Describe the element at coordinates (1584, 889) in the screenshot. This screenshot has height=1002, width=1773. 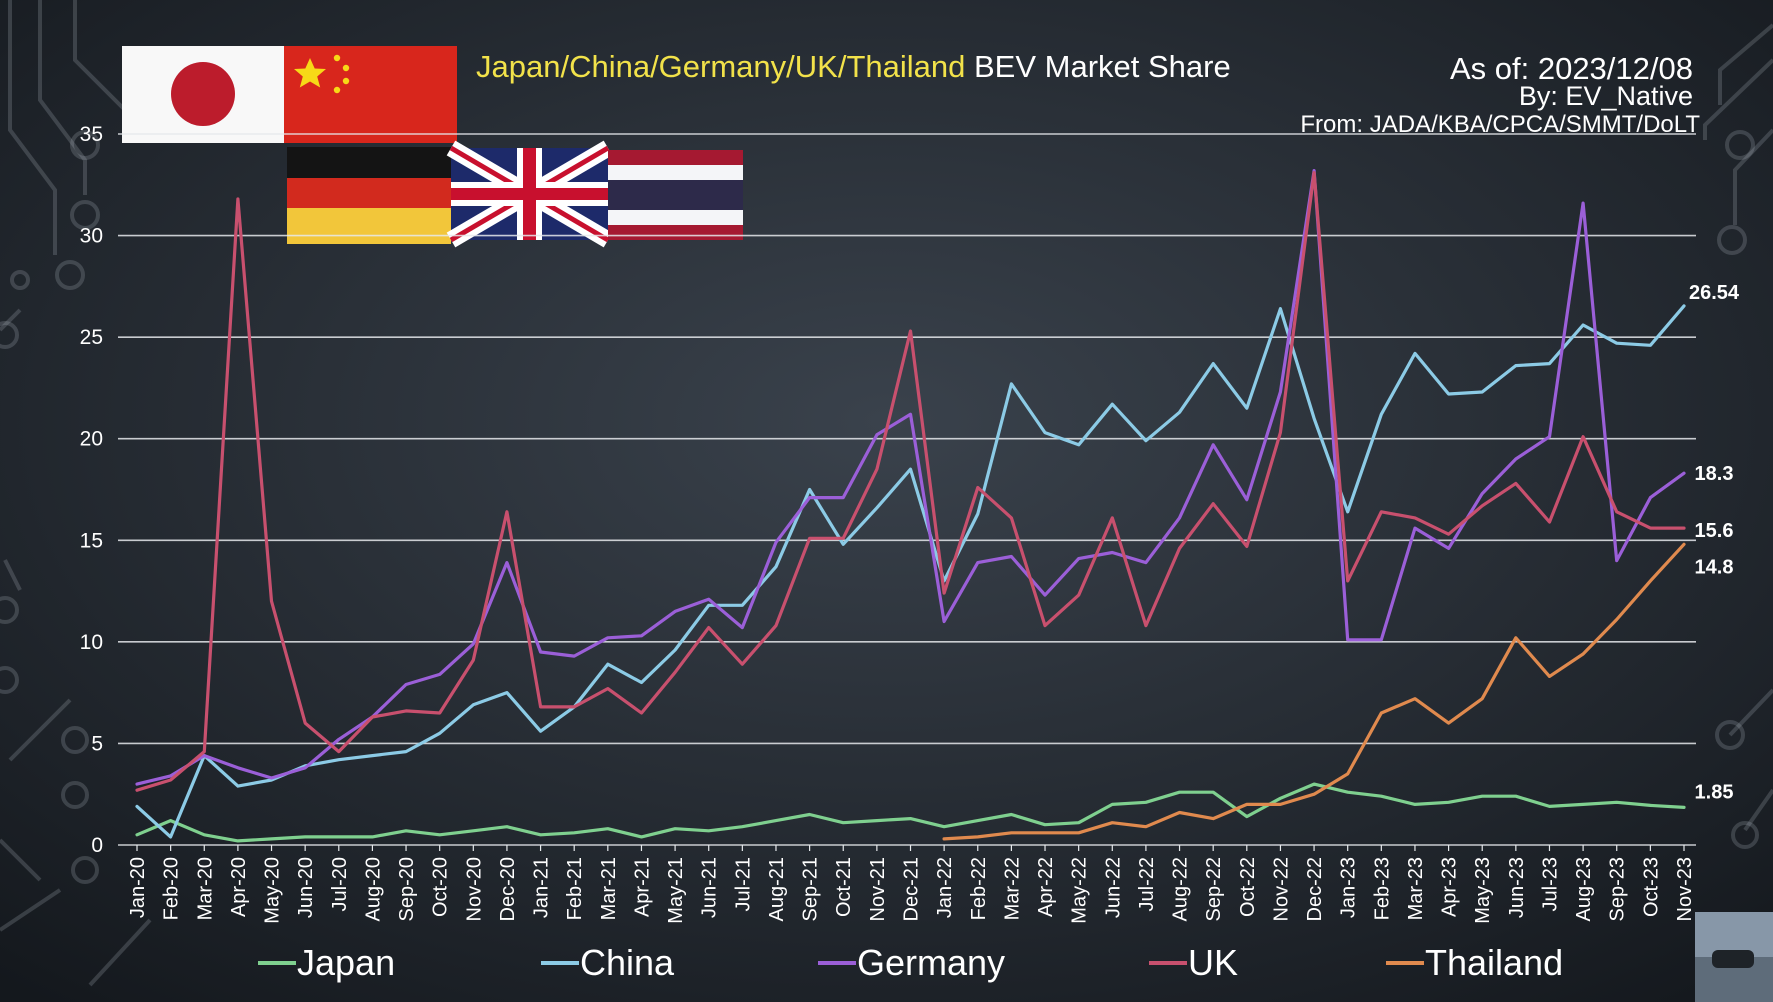
I see `x-tick-label: Aug-23` at that location.